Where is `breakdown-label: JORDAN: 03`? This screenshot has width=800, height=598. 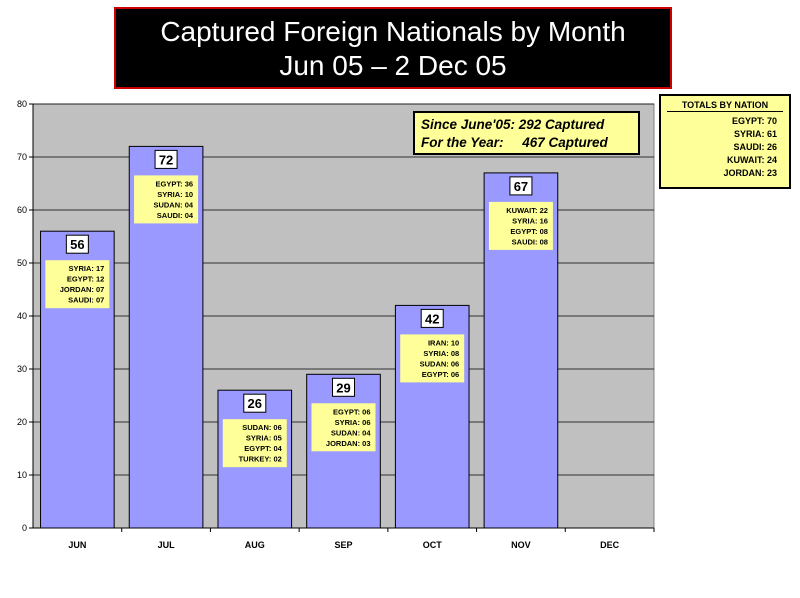 breakdown-label: JORDAN: 03 is located at coordinates (348, 443).